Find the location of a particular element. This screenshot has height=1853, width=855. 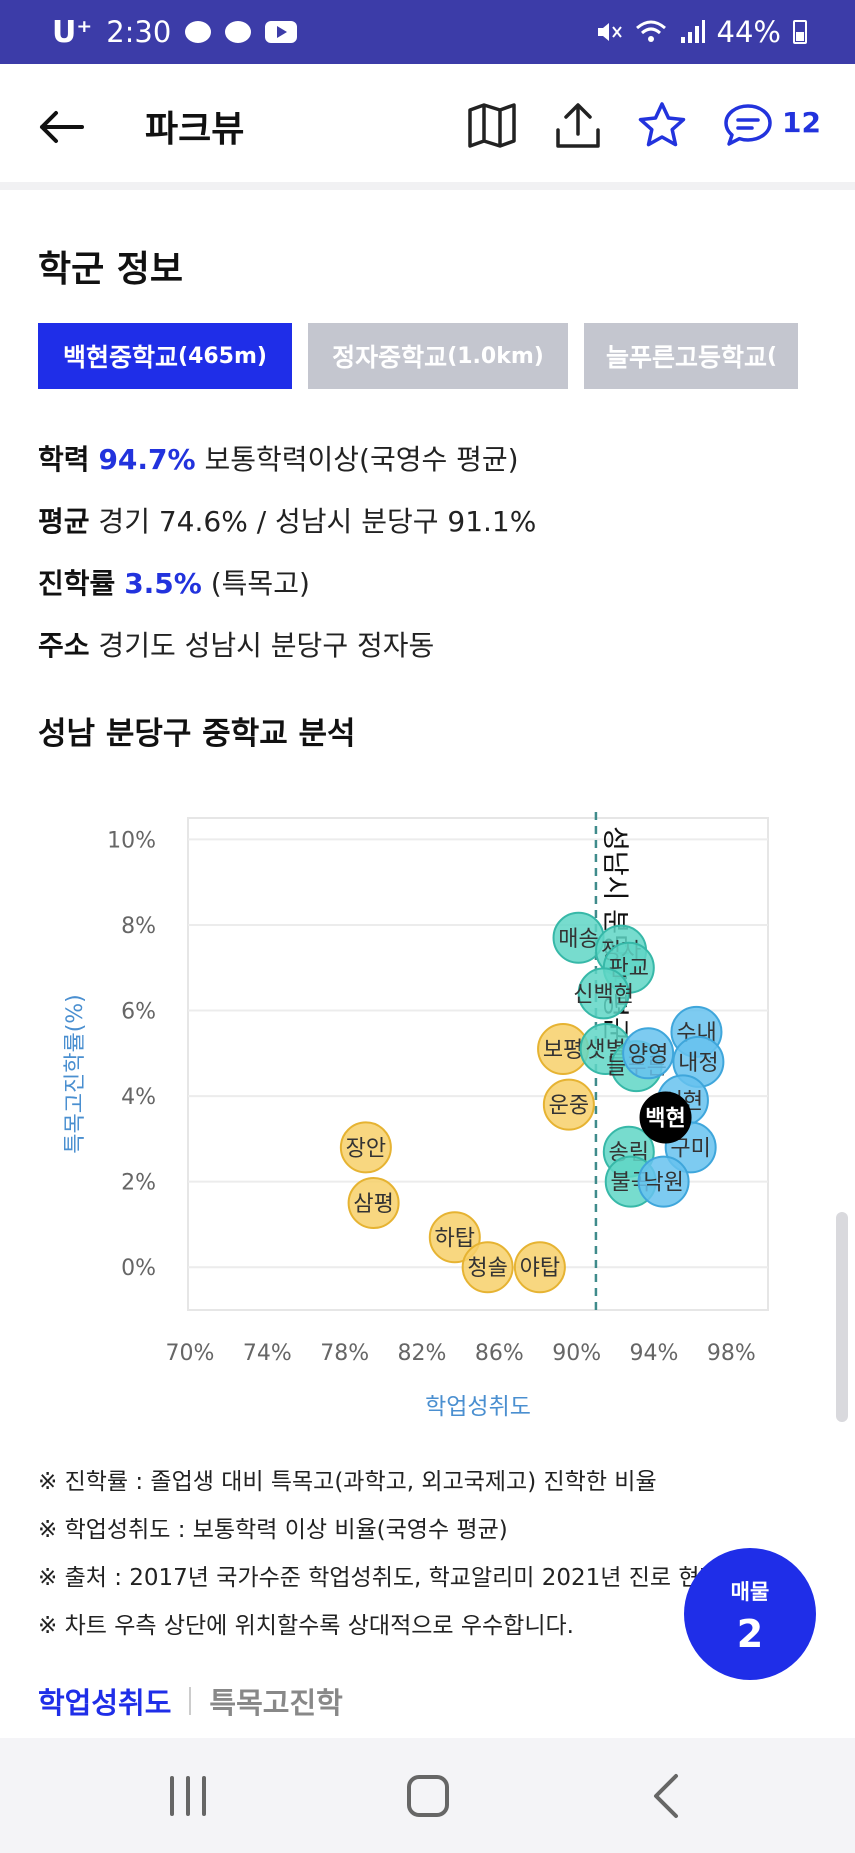

data-point: 양영 is located at coordinates (648, 1053).